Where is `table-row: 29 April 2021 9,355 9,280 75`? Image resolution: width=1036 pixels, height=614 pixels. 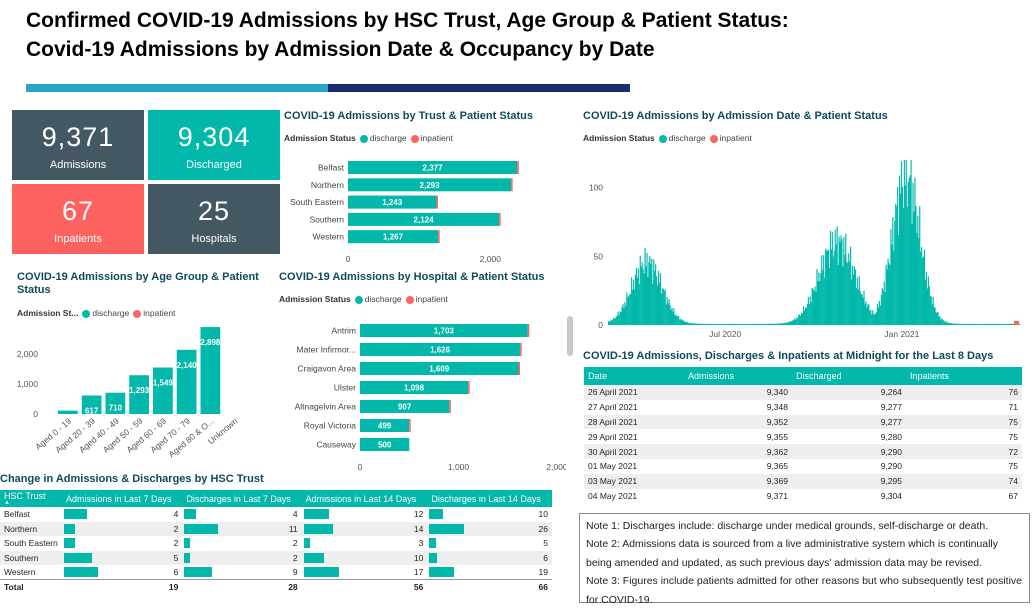 table-row: 29 April 2021 9,355 9,280 75 is located at coordinates (803, 436).